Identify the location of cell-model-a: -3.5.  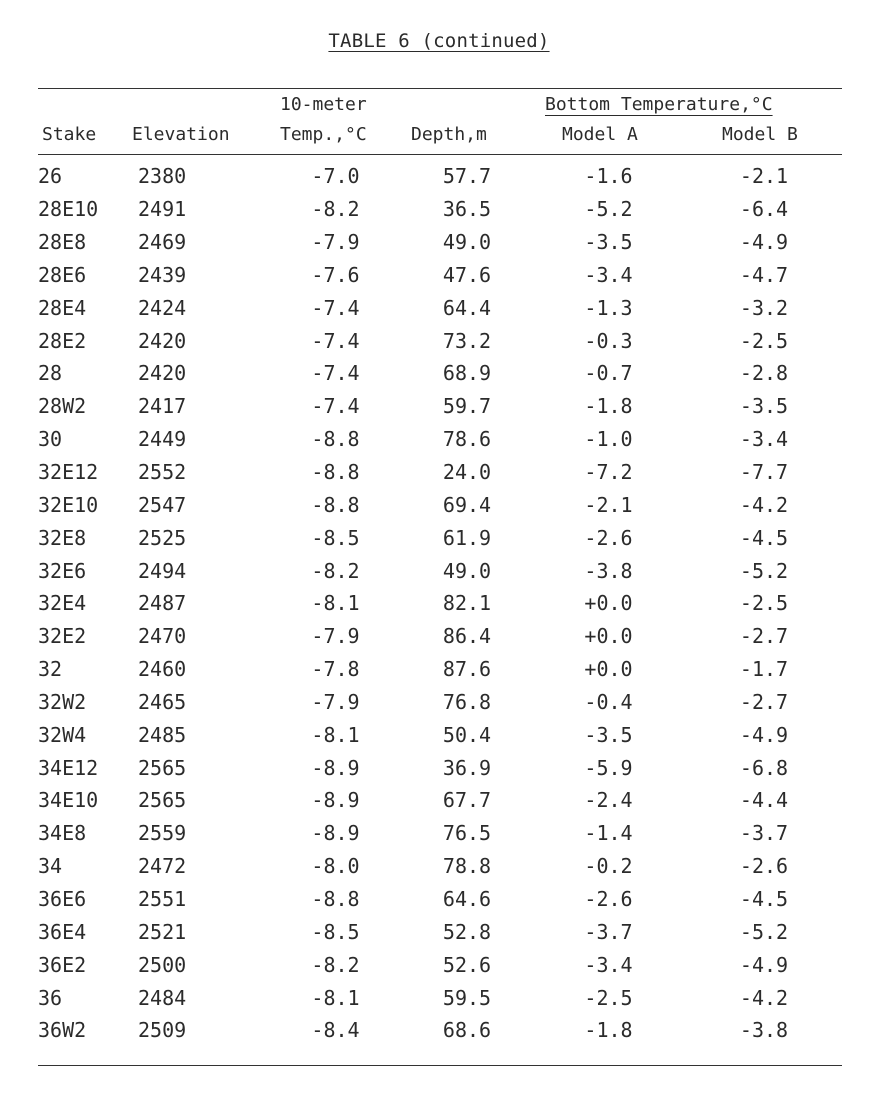
(608, 242).